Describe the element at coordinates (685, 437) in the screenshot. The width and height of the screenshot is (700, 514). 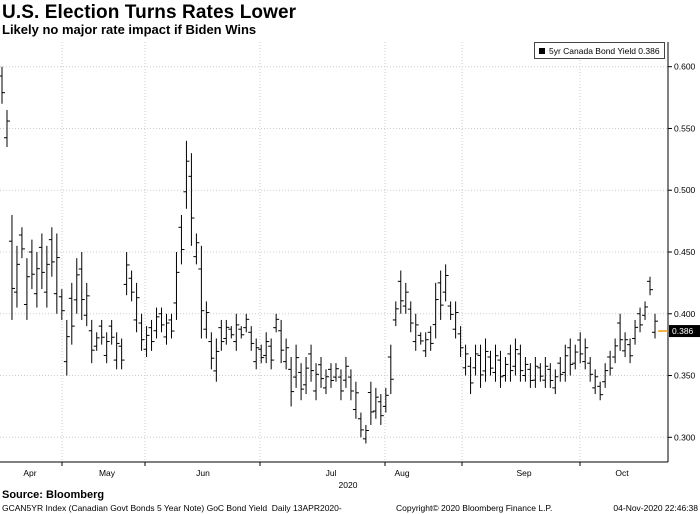
I see `y-tick-label: 0.300` at that location.